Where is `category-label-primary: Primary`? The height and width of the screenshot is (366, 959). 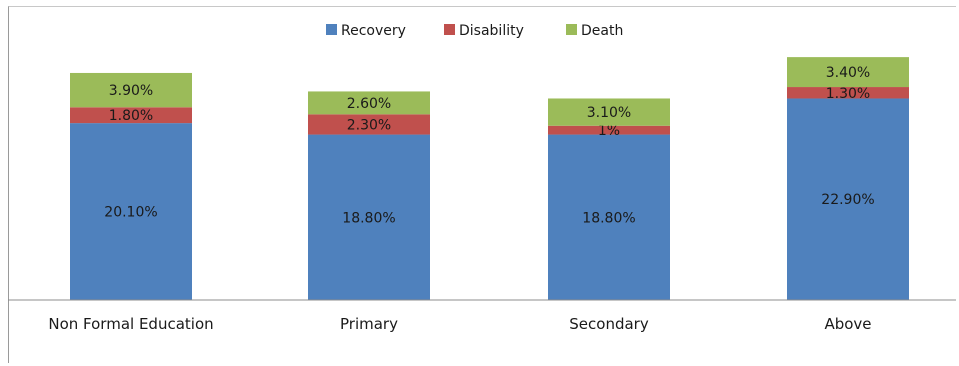
category-label-primary: Primary is located at coordinates (369, 324).